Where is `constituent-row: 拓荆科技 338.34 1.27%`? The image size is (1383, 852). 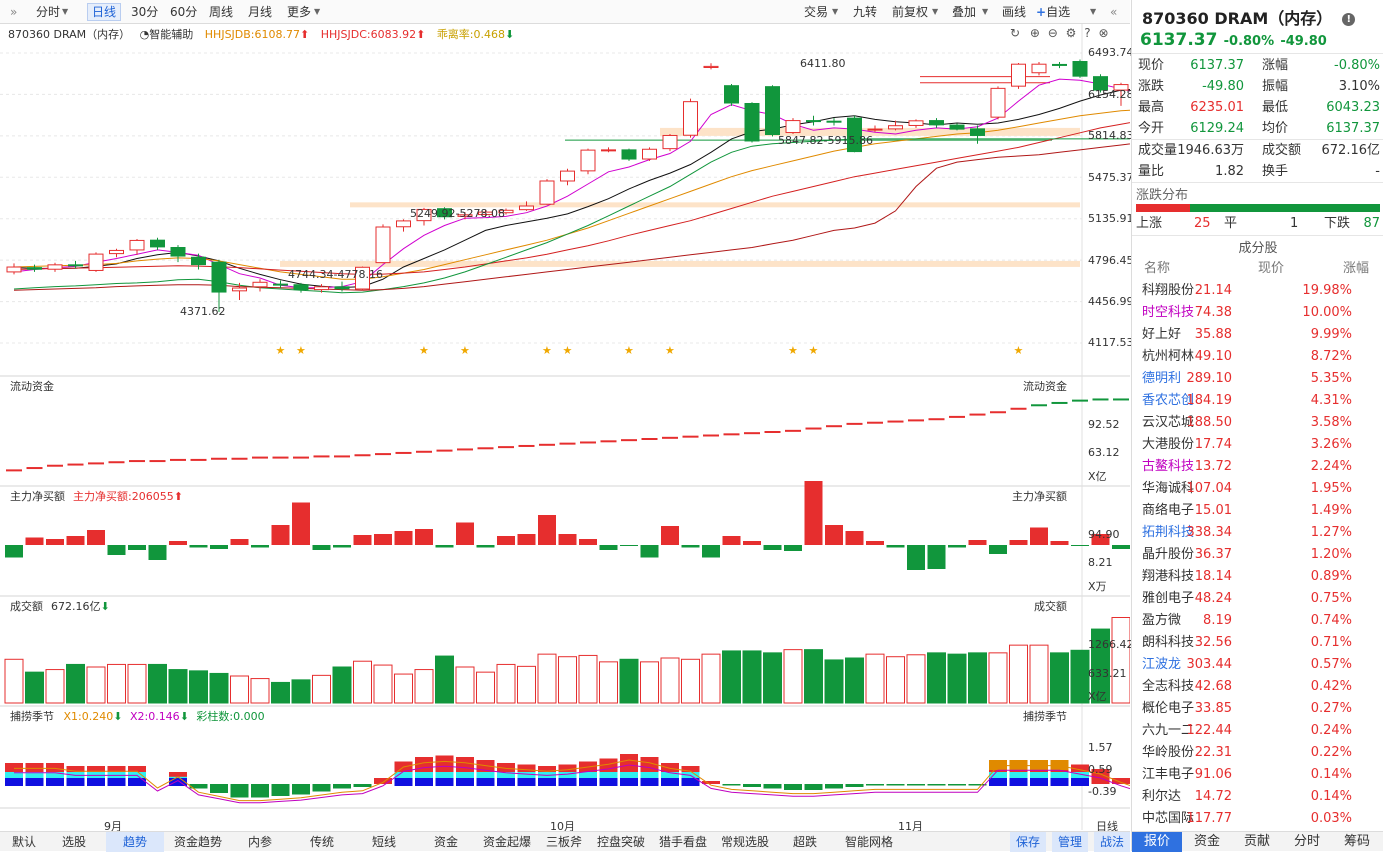 constituent-row: 拓荆科技 338.34 1.27% is located at coordinates (1247, 532).